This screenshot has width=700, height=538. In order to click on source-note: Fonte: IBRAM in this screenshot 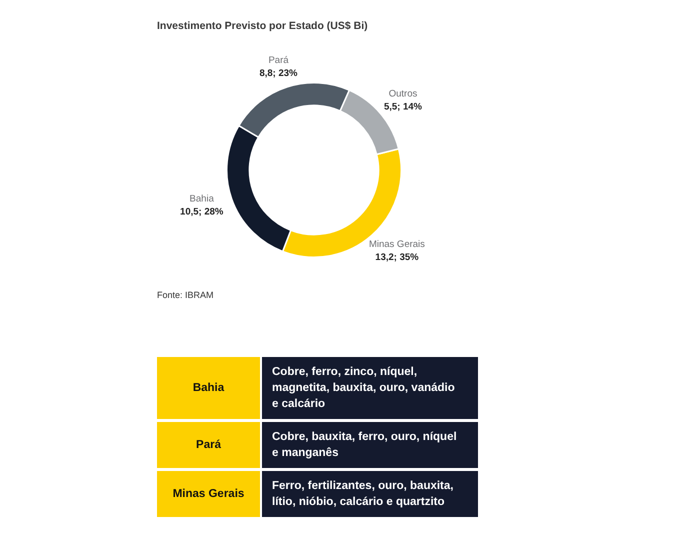, I will do `click(185, 295)`.